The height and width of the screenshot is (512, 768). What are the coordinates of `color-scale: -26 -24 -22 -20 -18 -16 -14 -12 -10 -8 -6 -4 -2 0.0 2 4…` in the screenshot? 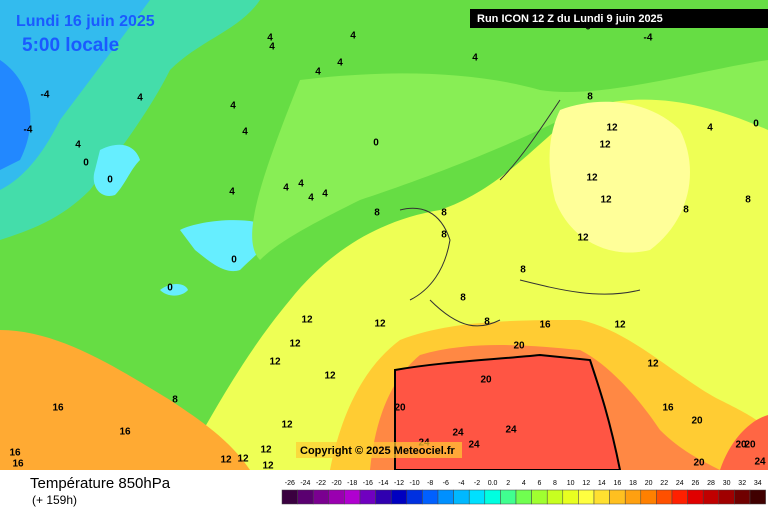 It's located at (523, 492).